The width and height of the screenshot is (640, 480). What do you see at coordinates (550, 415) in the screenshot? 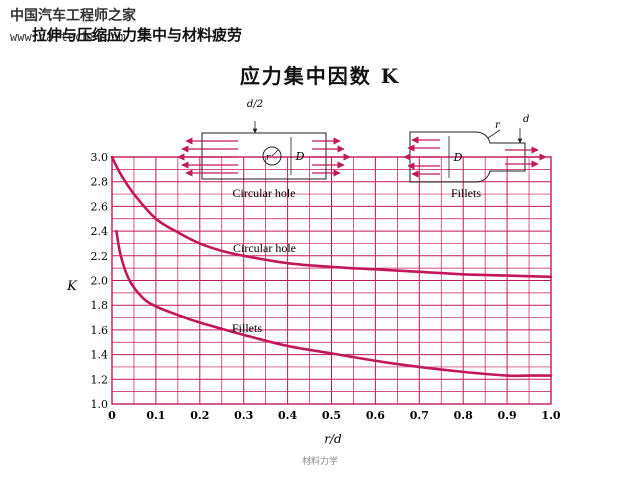
I see `x-tick-label: 1.0` at bounding box center [550, 415].